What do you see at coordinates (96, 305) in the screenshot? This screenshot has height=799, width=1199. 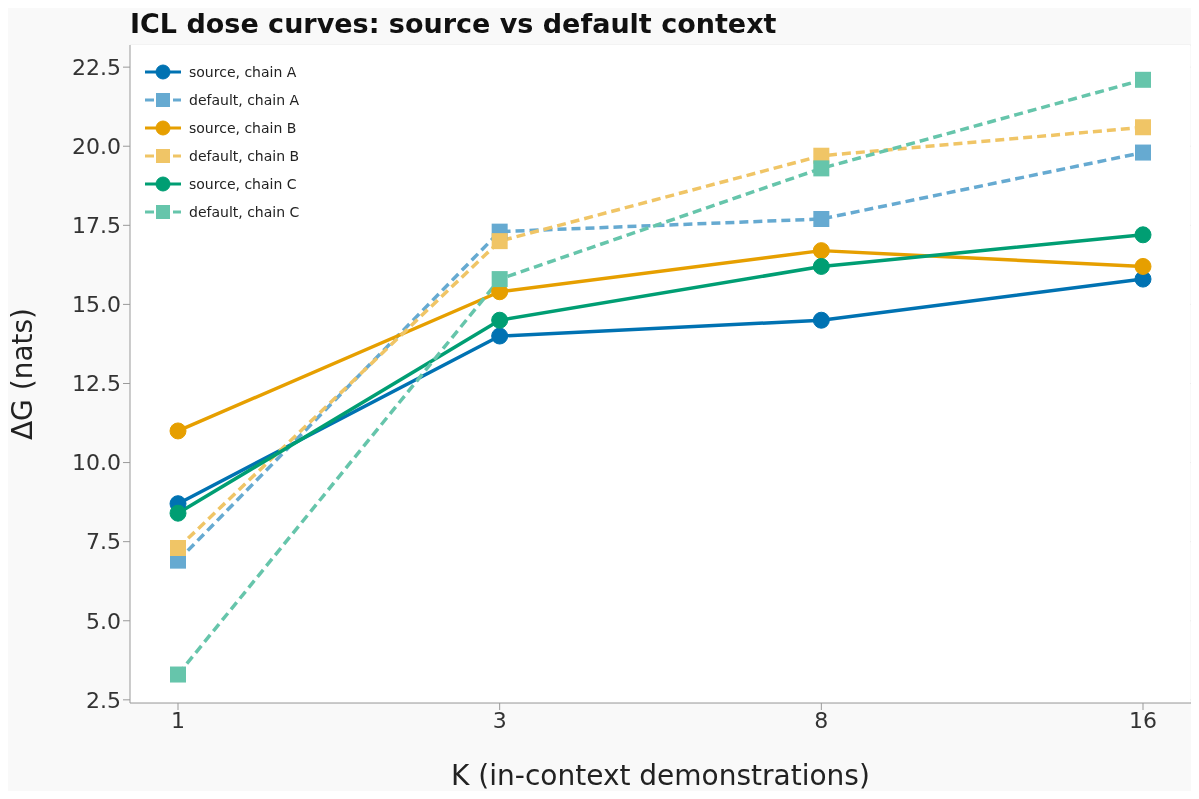 I see `y-tick-label: 15.0` at bounding box center [96, 305].